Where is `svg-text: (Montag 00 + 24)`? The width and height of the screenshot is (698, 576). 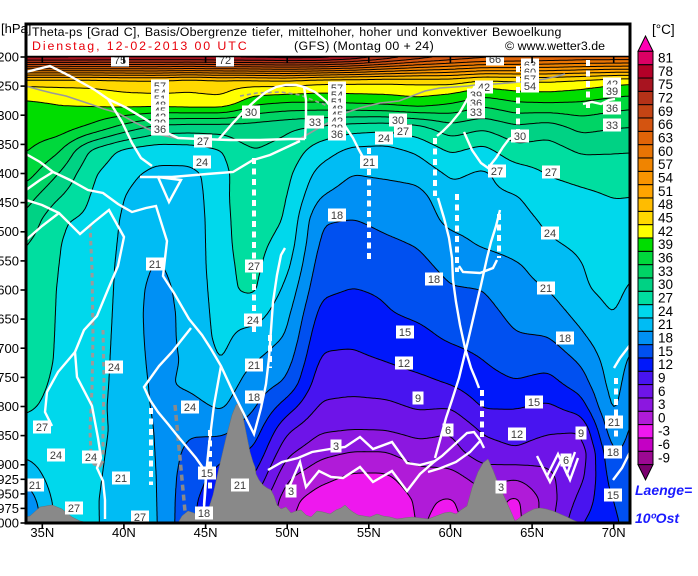
svg-text: (Montag 00 + 24) is located at coordinates (383, 46).